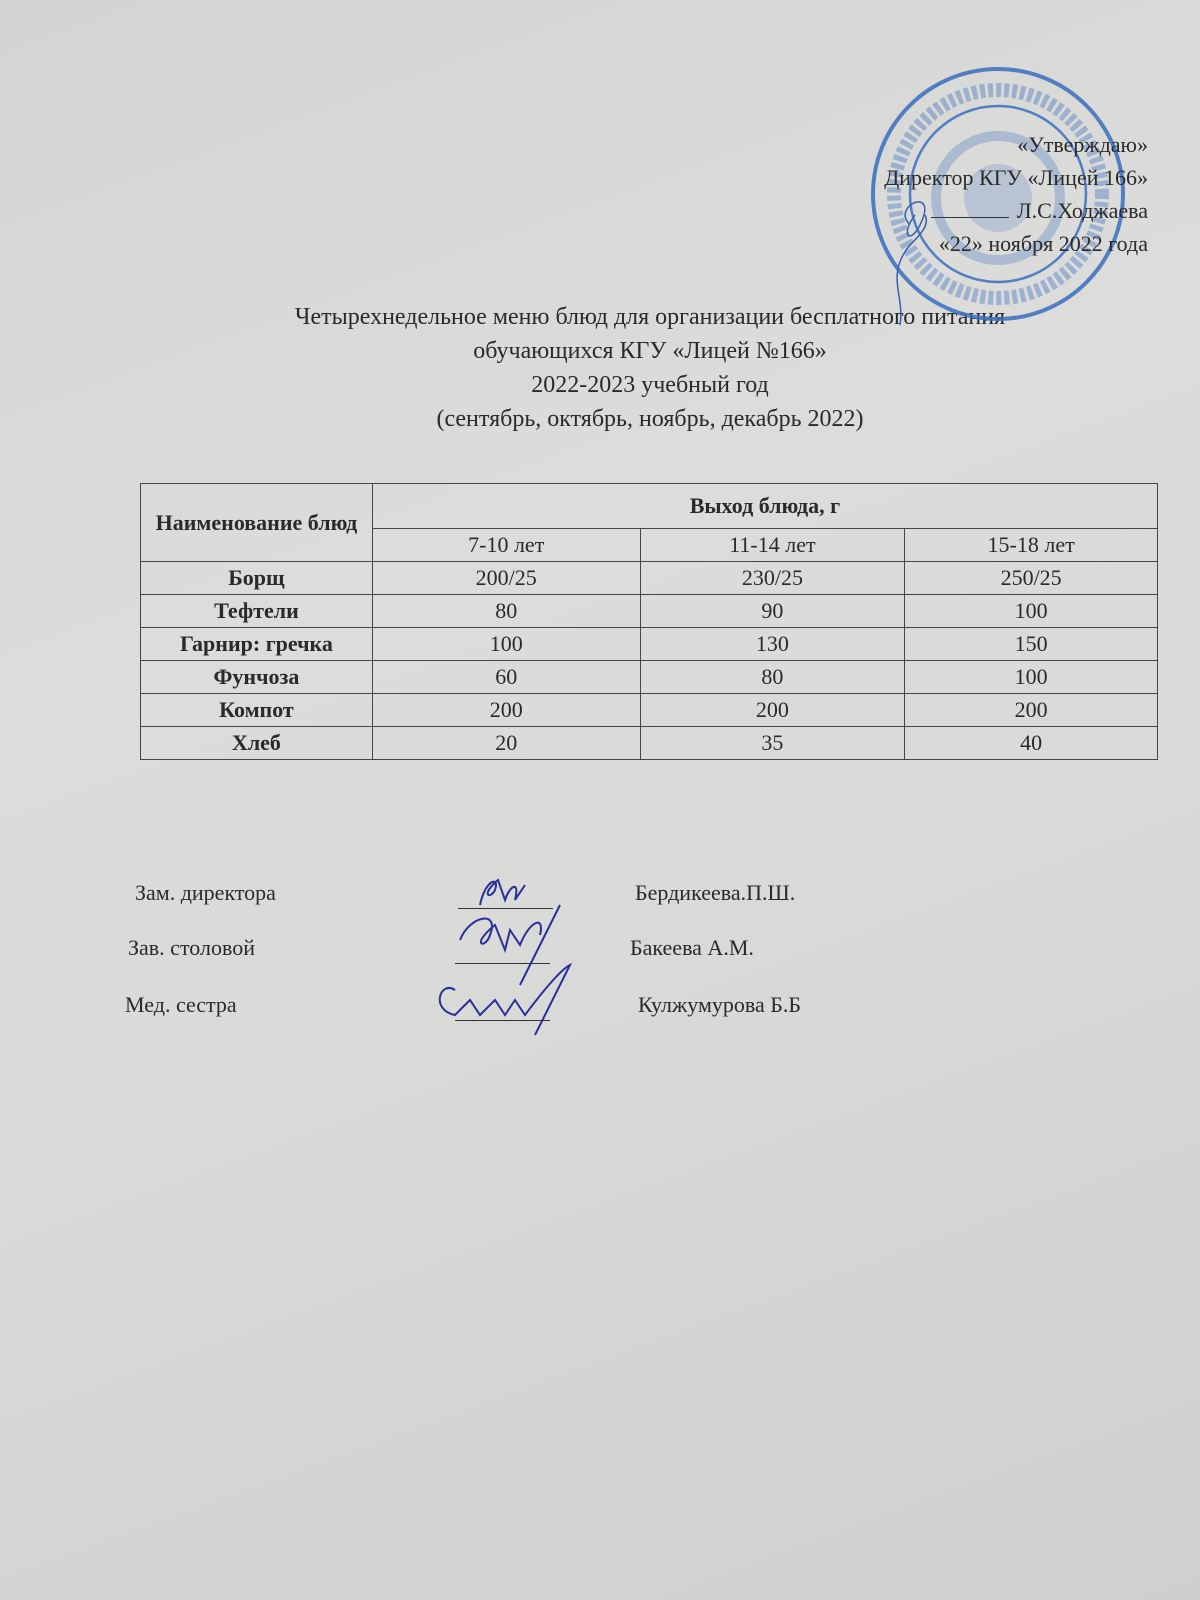 The width and height of the screenshot is (1200, 1600). I want to click on dish-yield: 150, so click(1031, 644).